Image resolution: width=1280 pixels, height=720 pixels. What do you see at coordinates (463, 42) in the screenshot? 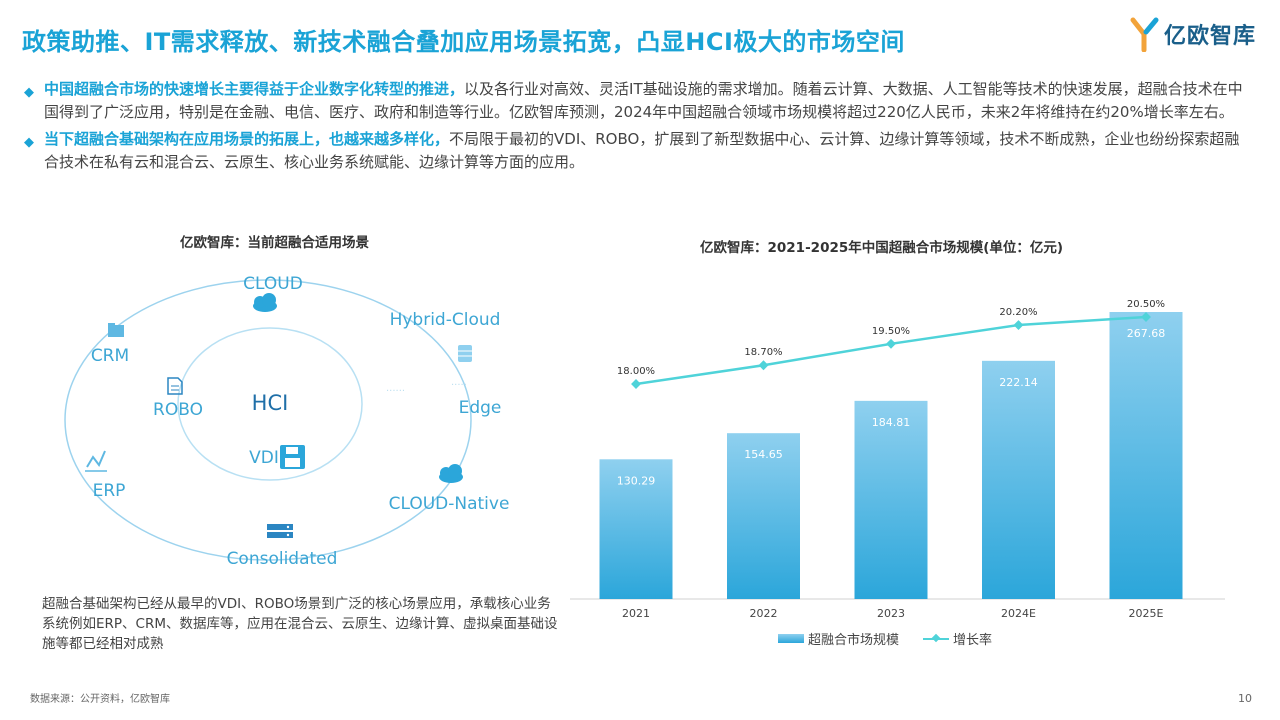
I see `page-title: 政策助推、IT需求释放、新技术融合叠加应用场景拓宽，凸显HCI极大的市场空间` at bounding box center [463, 42].